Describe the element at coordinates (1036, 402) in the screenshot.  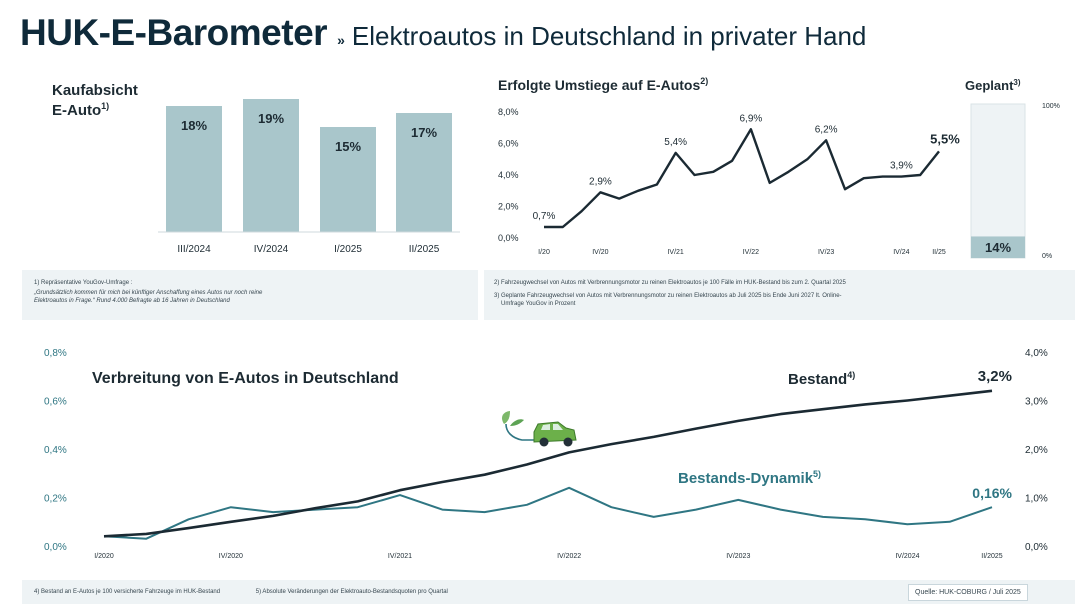
I see `chart4-right-tick-1: 3,0%` at that location.